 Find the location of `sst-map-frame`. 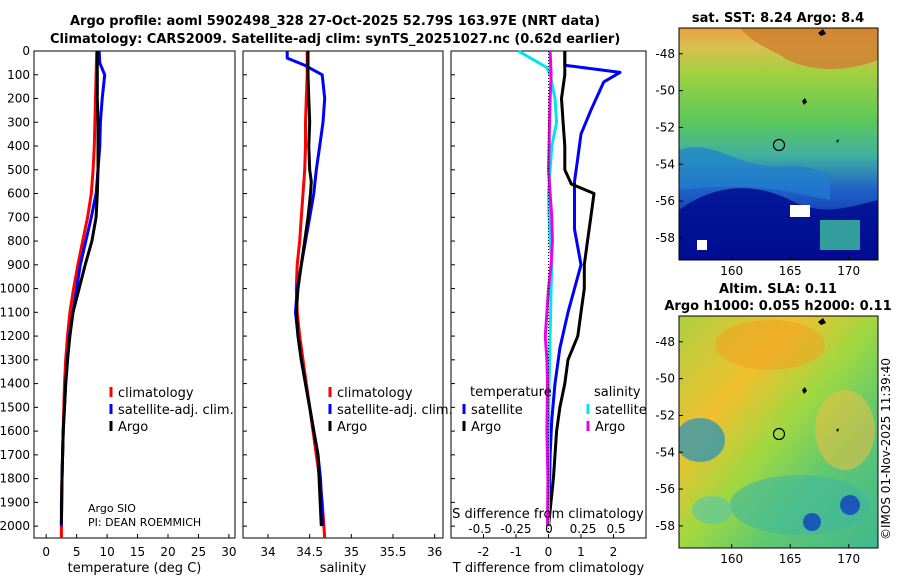

sst-map-frame is located at coordinates (778, 144).